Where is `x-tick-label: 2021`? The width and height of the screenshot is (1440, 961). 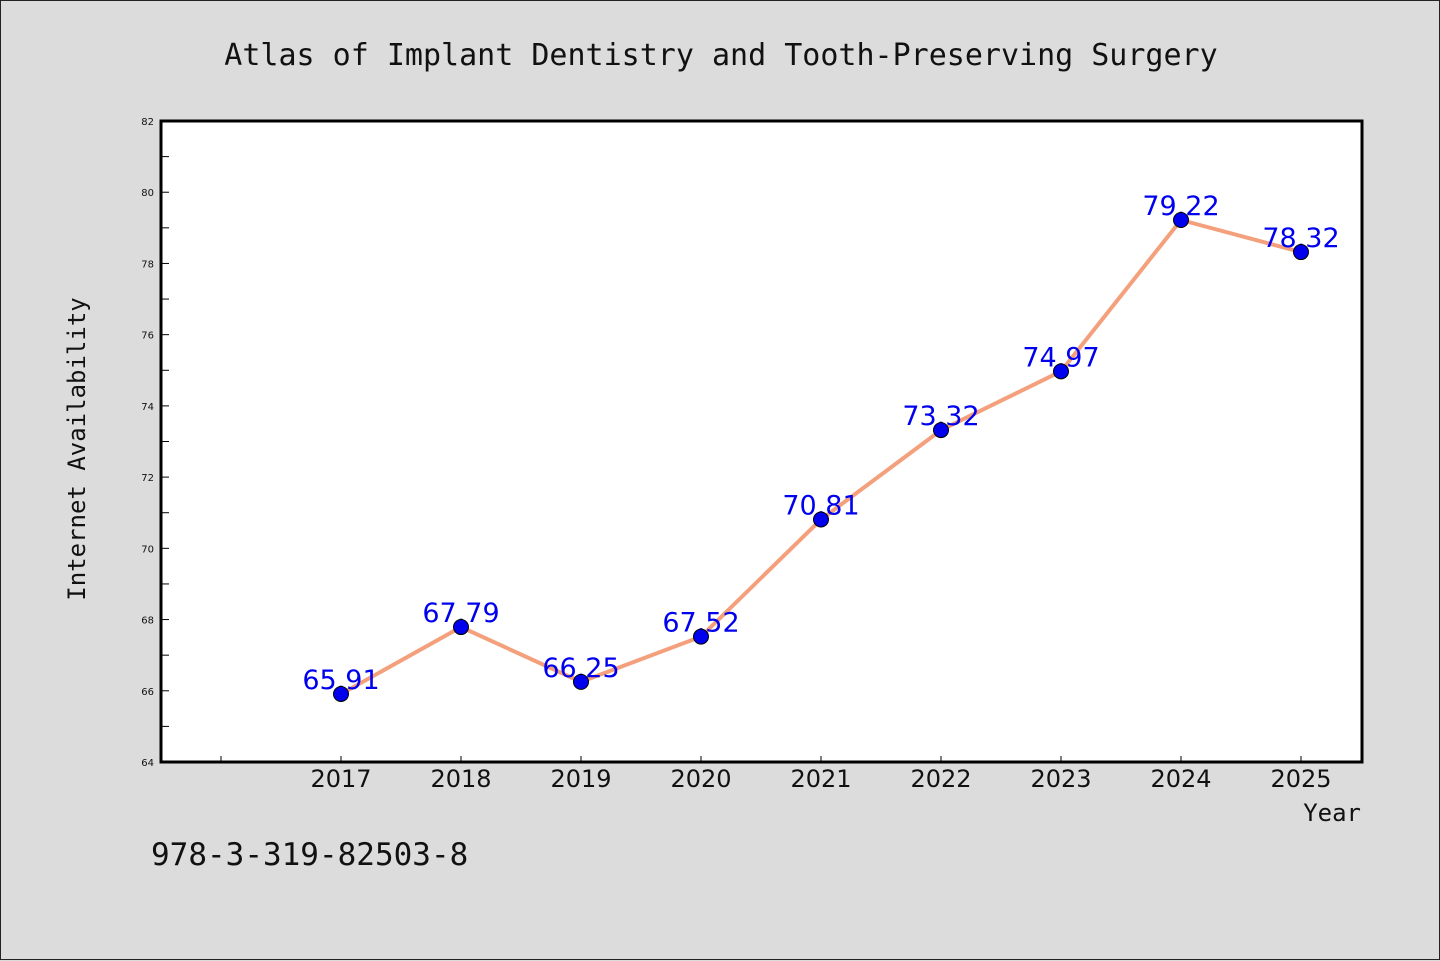
x-tick-label: 2021 is located at coordinates (820, 779).